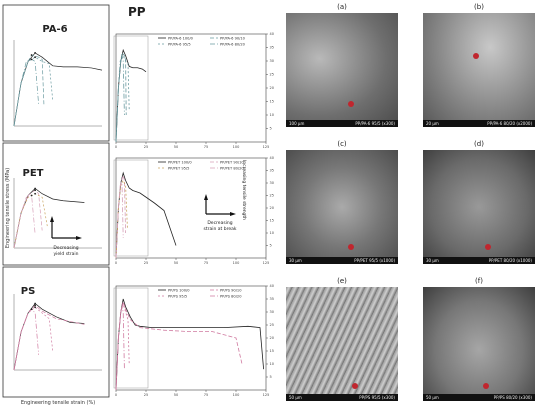  I want to click on x-tick-label: 25, so click(146, 147).